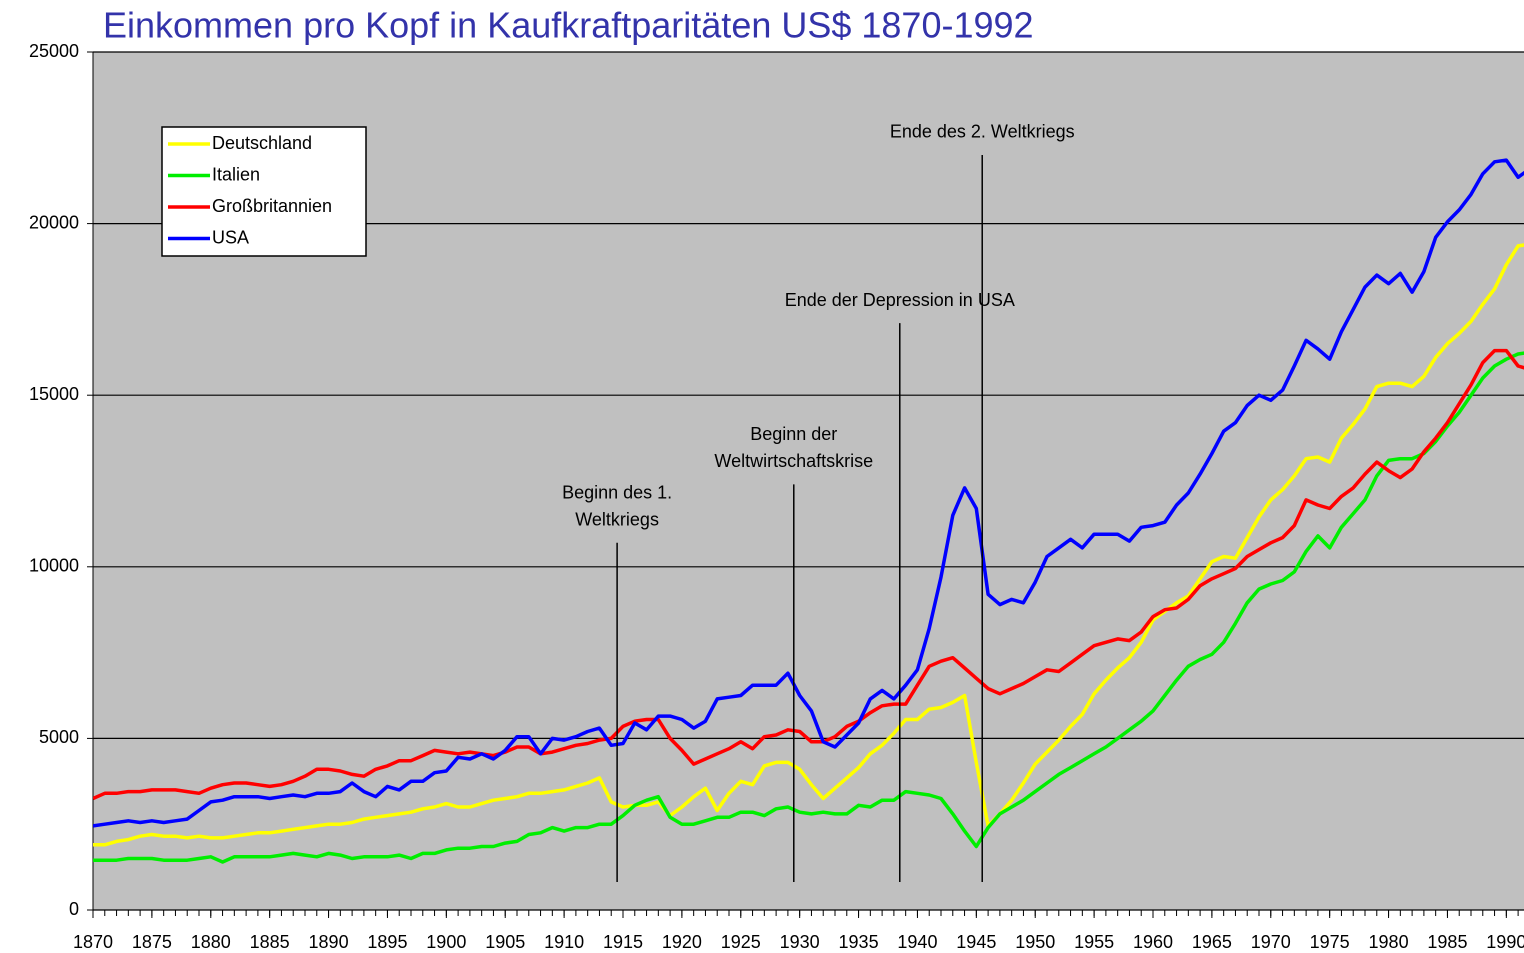 This screenshot has width=1524, height=953. Describe the element at coordinates (59, 737) in the screenshot. I see `y-tick-label: 5000` at that location.